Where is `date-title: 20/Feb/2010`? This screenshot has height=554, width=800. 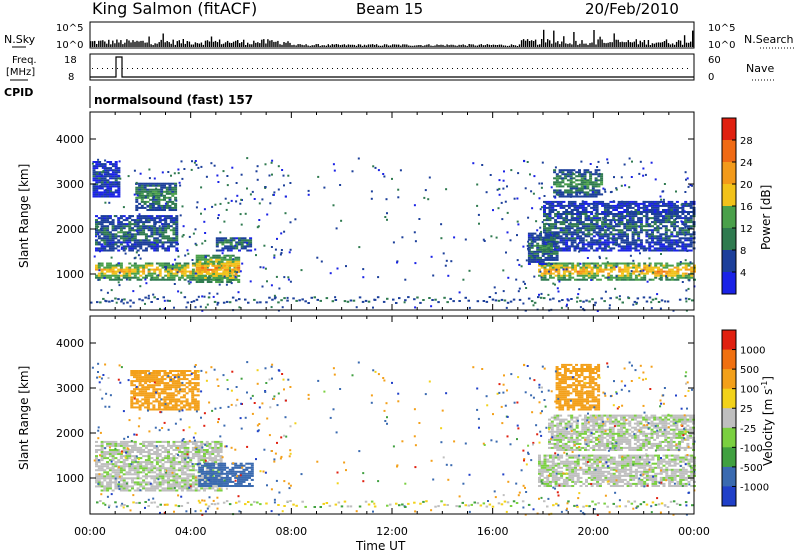 date-title: 20/Feb/2010 is located at coordinates (632, 9).